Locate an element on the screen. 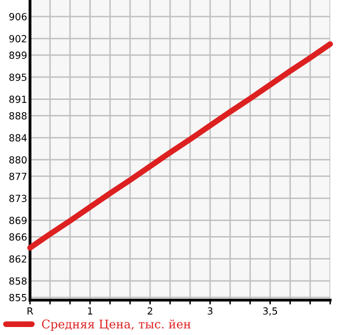 The width and height of the screenshot is (345, 335). x-tick-label: R is located at coordinates (31, 310).